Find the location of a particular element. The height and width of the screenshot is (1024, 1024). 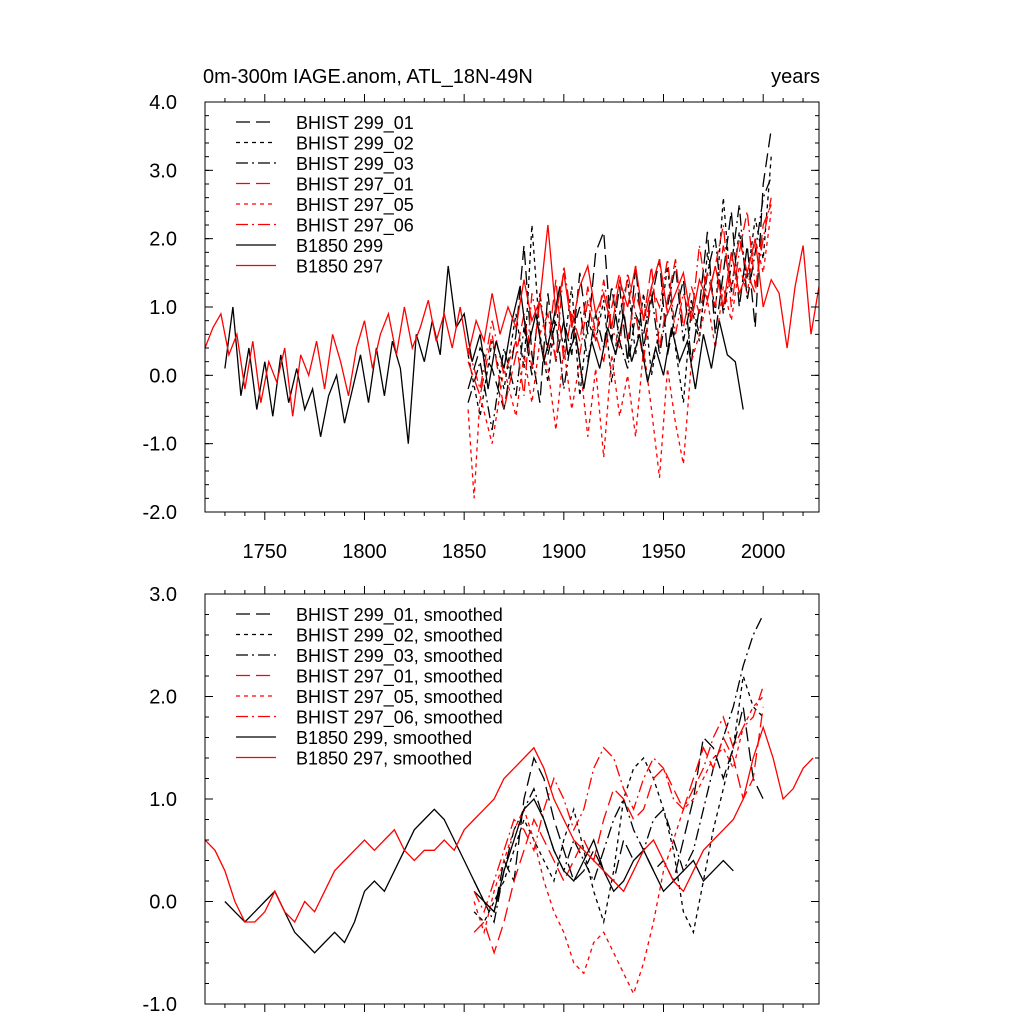

legend-label-8: B1850 297, smoothed is located at coordinates (384, 759).